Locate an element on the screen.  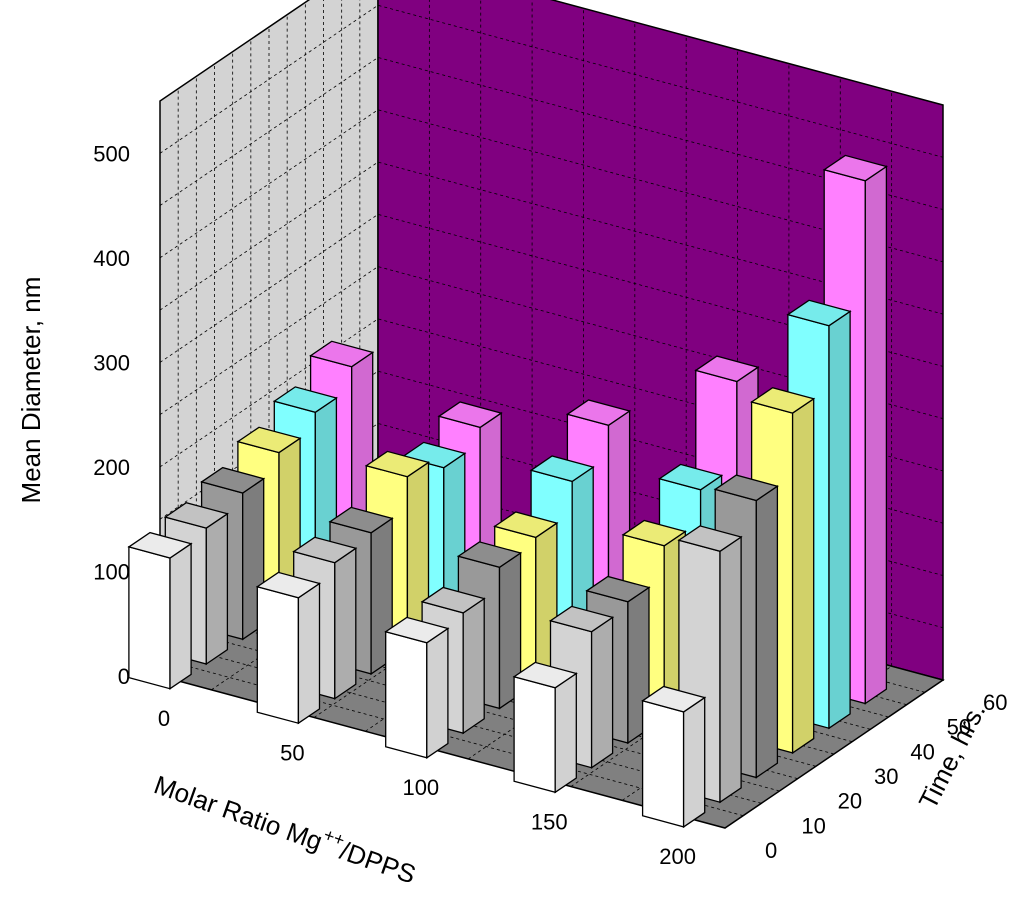
bar-t0-x0 is located at coordinates (160, 610).